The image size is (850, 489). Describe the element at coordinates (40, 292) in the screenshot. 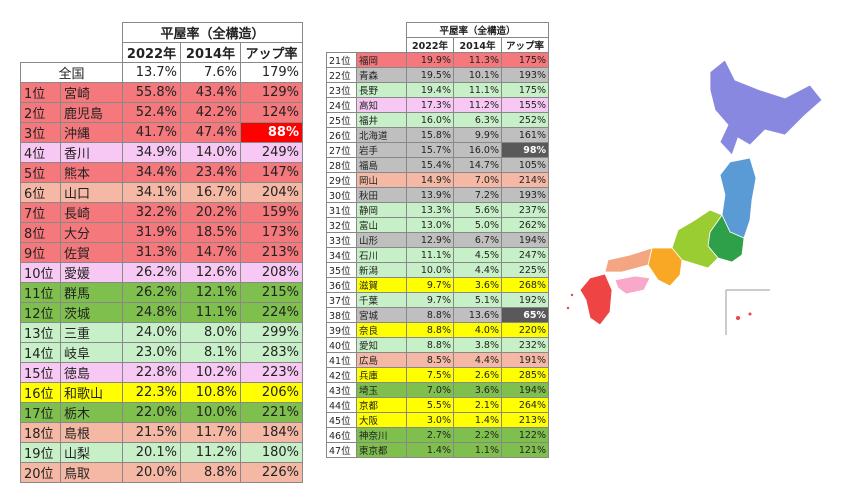

I see `rank-cell: 11位` at that location.